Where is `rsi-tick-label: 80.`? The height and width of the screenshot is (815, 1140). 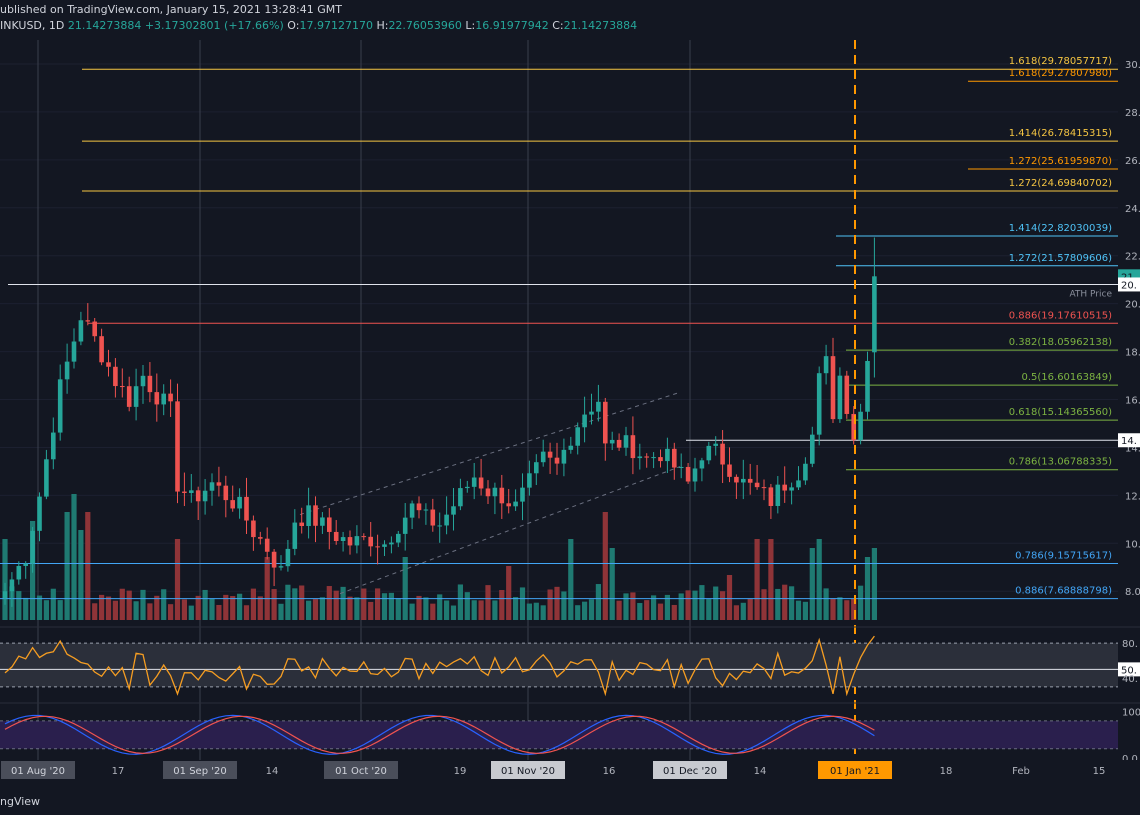 rsi-tick-label: 80. is located at coordinates (1130, 644).